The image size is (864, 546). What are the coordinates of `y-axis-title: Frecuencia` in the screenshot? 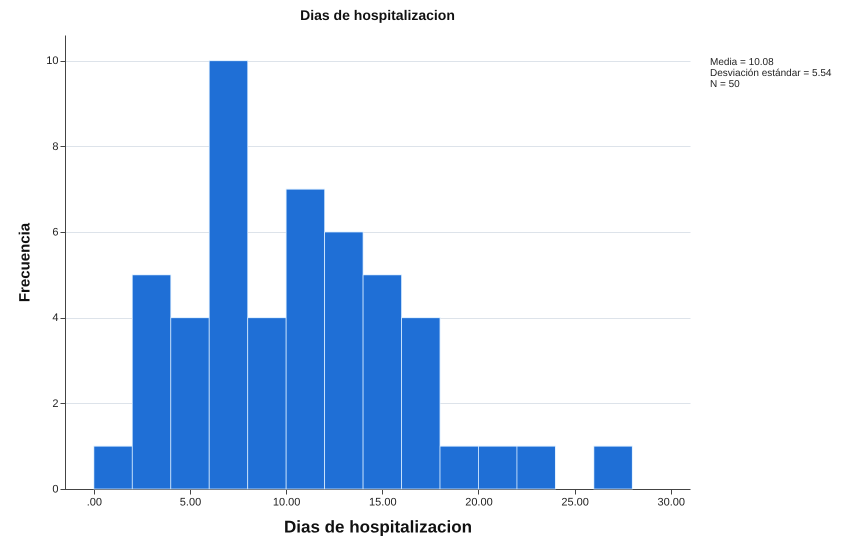 It's located at (25, 262).